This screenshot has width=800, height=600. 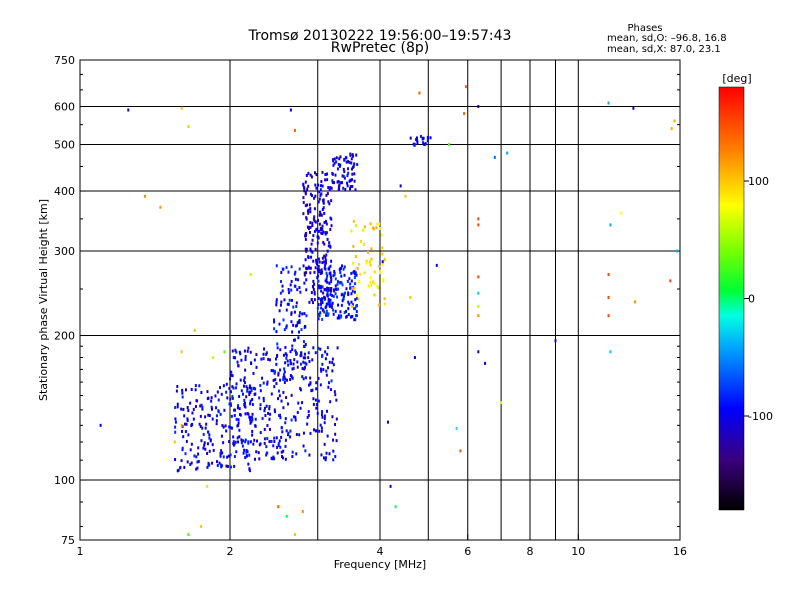 What do you see at coordinates (680, 551) in the screenshot?
I see `x-tick-label: 16` at bounding box center [680, 551].